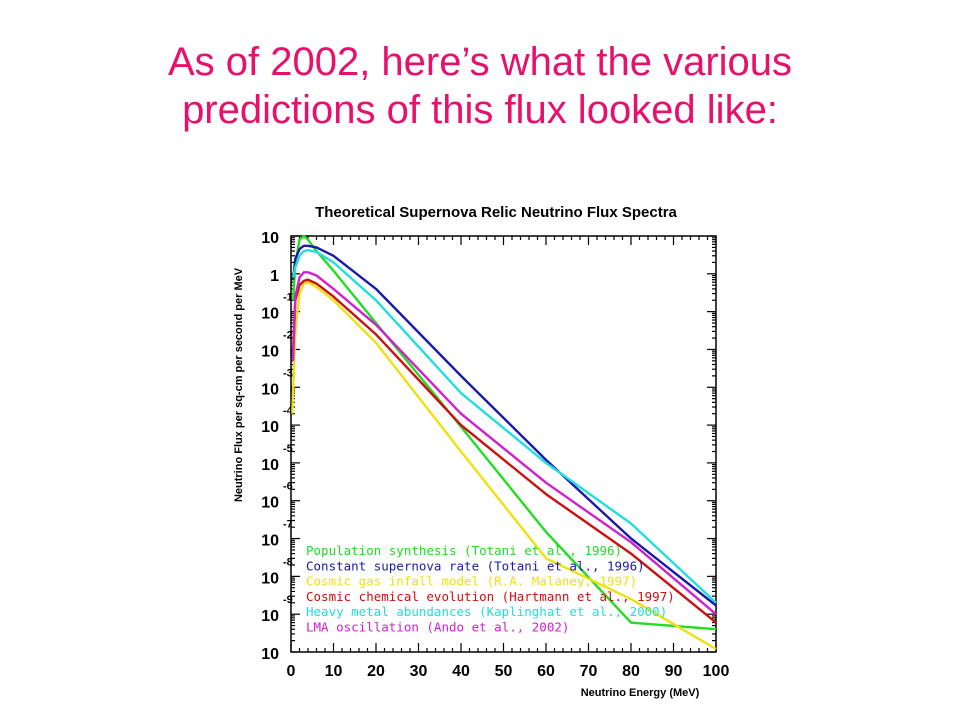  What do you see at coordinates (480, 110) in the screenshot?
I see `slide-title-line-2: predictions of this flux looked like:` at bounding box center [480, 110].